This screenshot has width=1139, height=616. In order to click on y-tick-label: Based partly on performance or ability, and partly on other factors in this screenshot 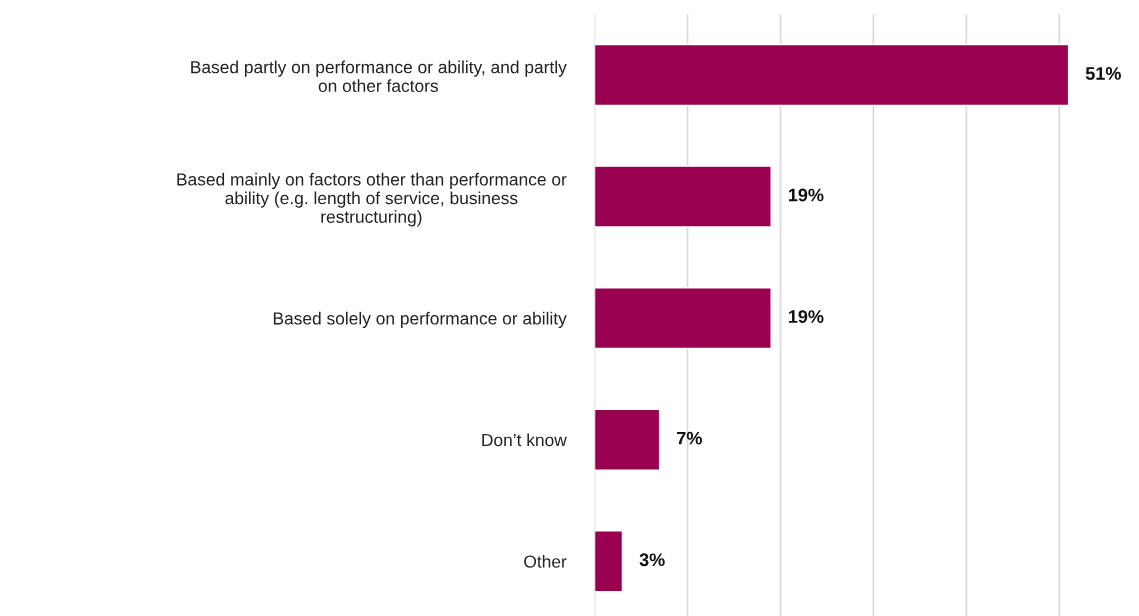, I will do `click(379, 76)`.